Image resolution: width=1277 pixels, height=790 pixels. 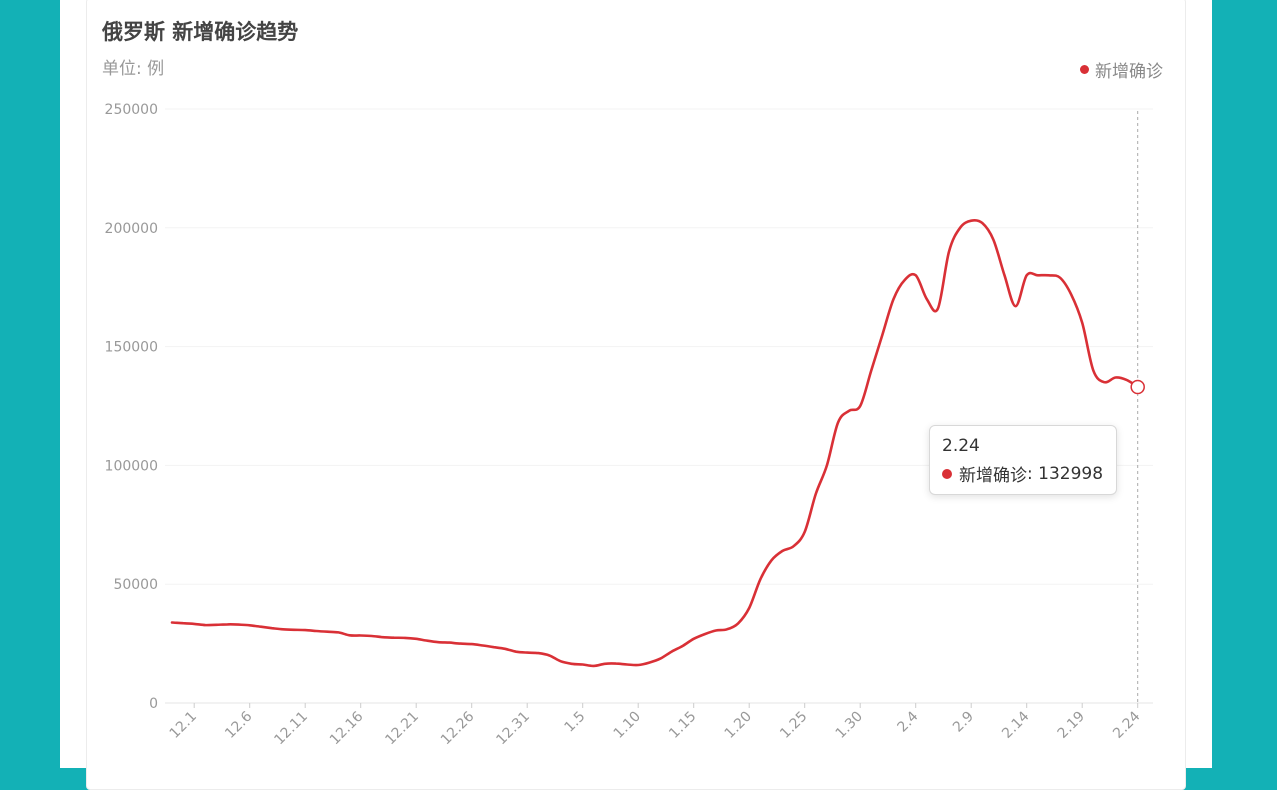 What do you see at coordinates (682, 725) in the screenshot?
I see `x-tick-label: 1.15` at bounding box center [682, 725].